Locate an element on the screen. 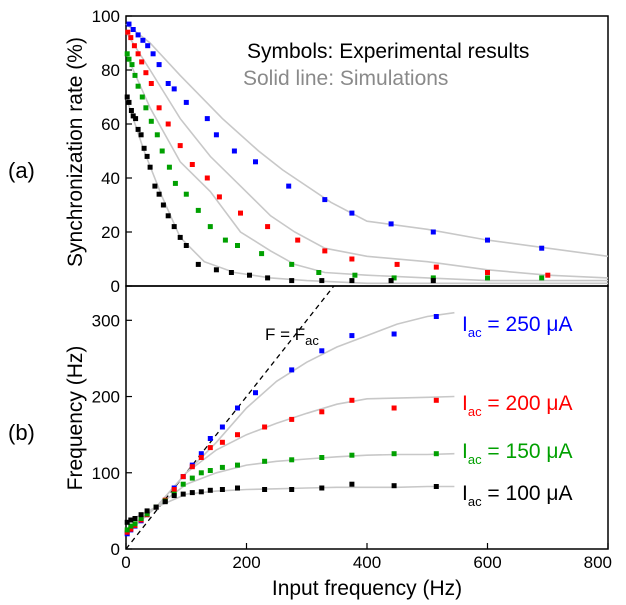 The image size is (626, 605). current-label-sub-1: ac is located at coordinates (475, 411).